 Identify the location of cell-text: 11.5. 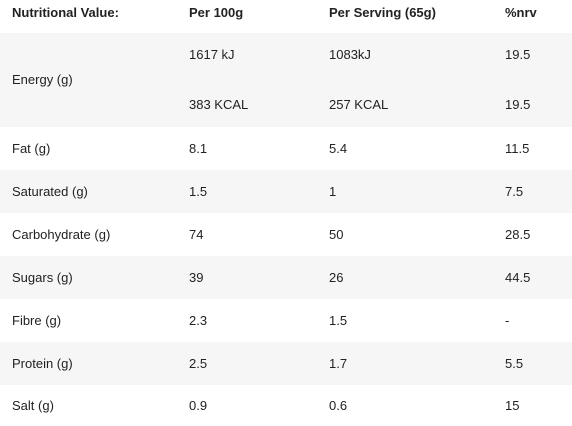
(517, 148).